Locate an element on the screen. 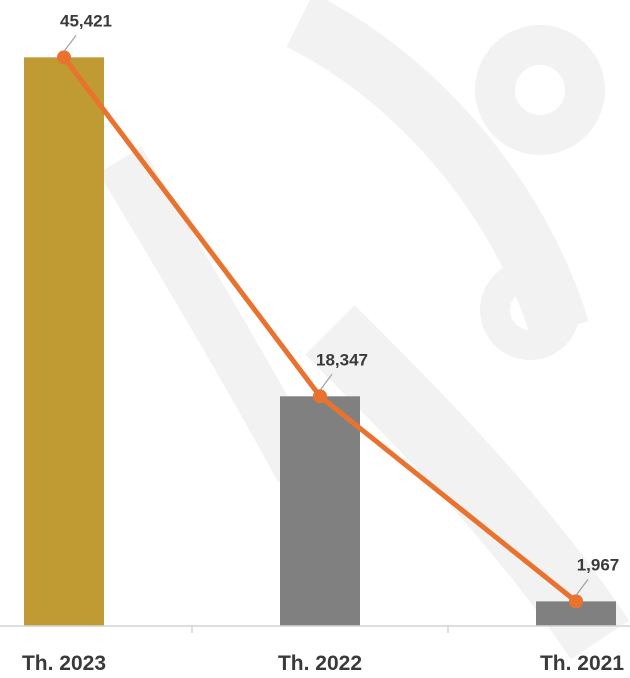 The width and height of the screenshot is (630, 678). data-label-1: 45,421 is located at coordinates (86, 20).